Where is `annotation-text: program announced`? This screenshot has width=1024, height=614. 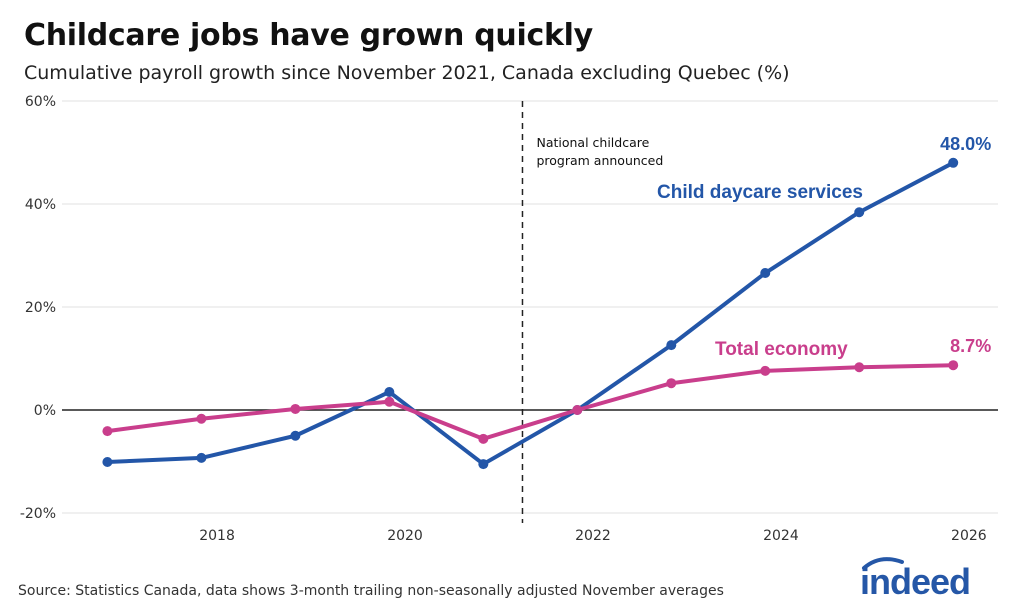 annotation-text: program announced is located at coordinates (599, 160).